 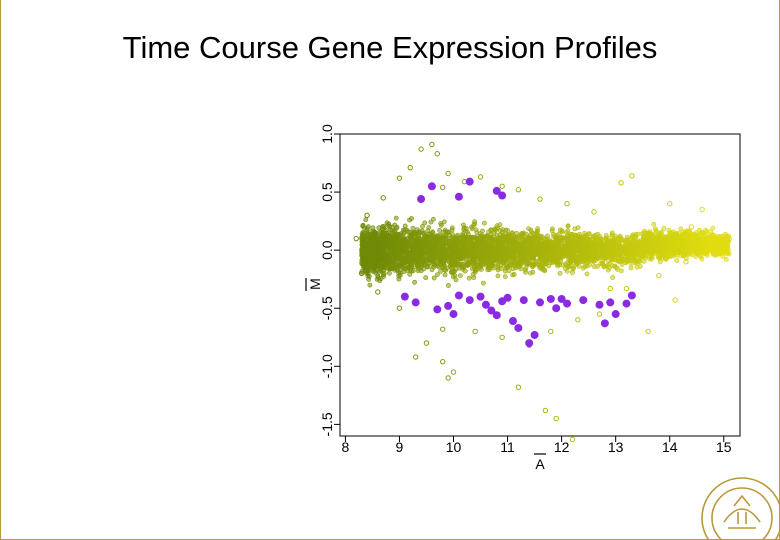 I want to click on x-tick-label: 8, so click(x=346, y=447).